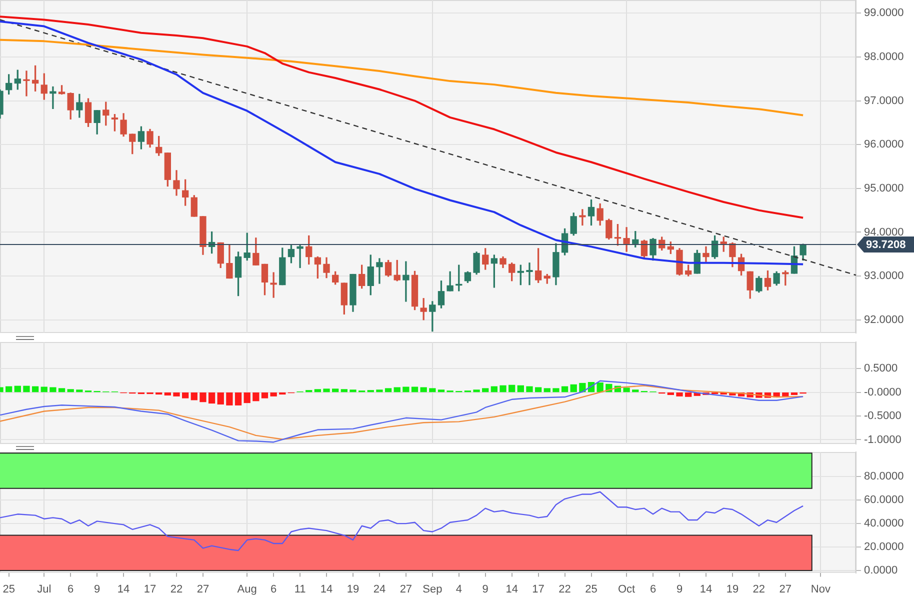 The image size is (914, 605). Describe the element at coordinates (379, 589) in the screenshot. I see `x-tick-label: 24` at that location.